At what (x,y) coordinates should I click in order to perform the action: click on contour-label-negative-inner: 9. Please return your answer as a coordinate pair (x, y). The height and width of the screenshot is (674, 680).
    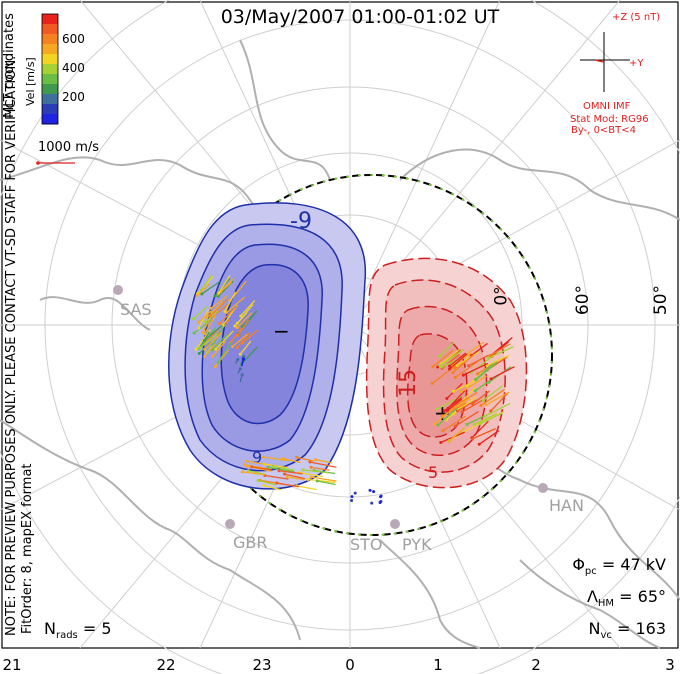
    Looking at the image, I should click on (257, 457).